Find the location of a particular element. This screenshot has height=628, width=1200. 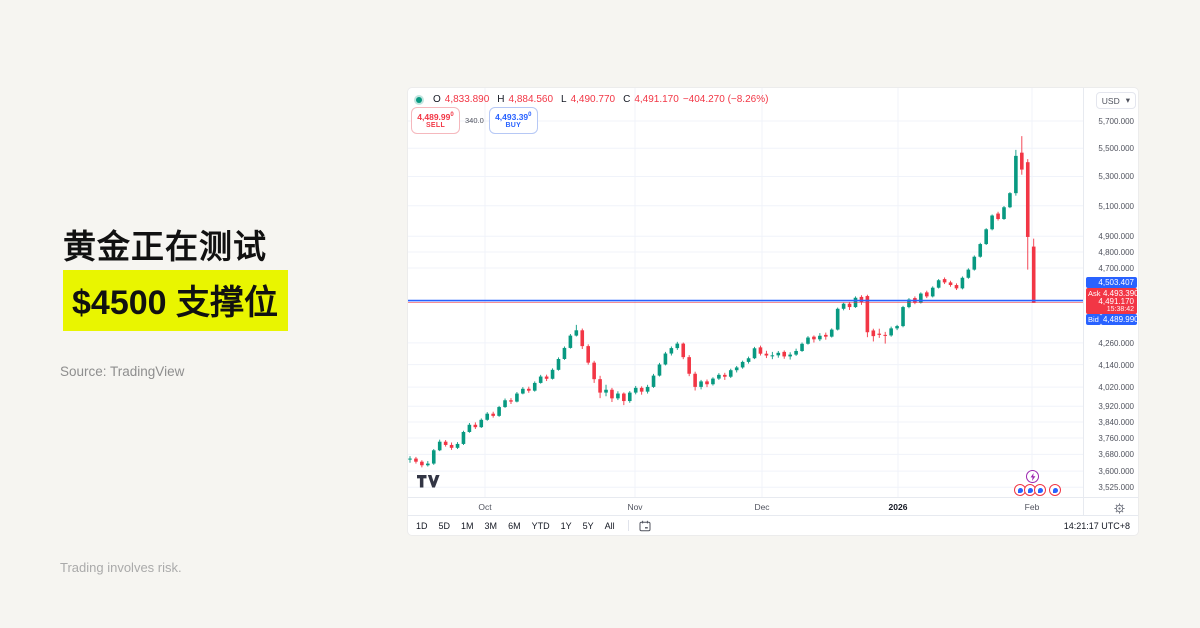

buy-price: 4,493.39 is located at coordinates (512, 116).